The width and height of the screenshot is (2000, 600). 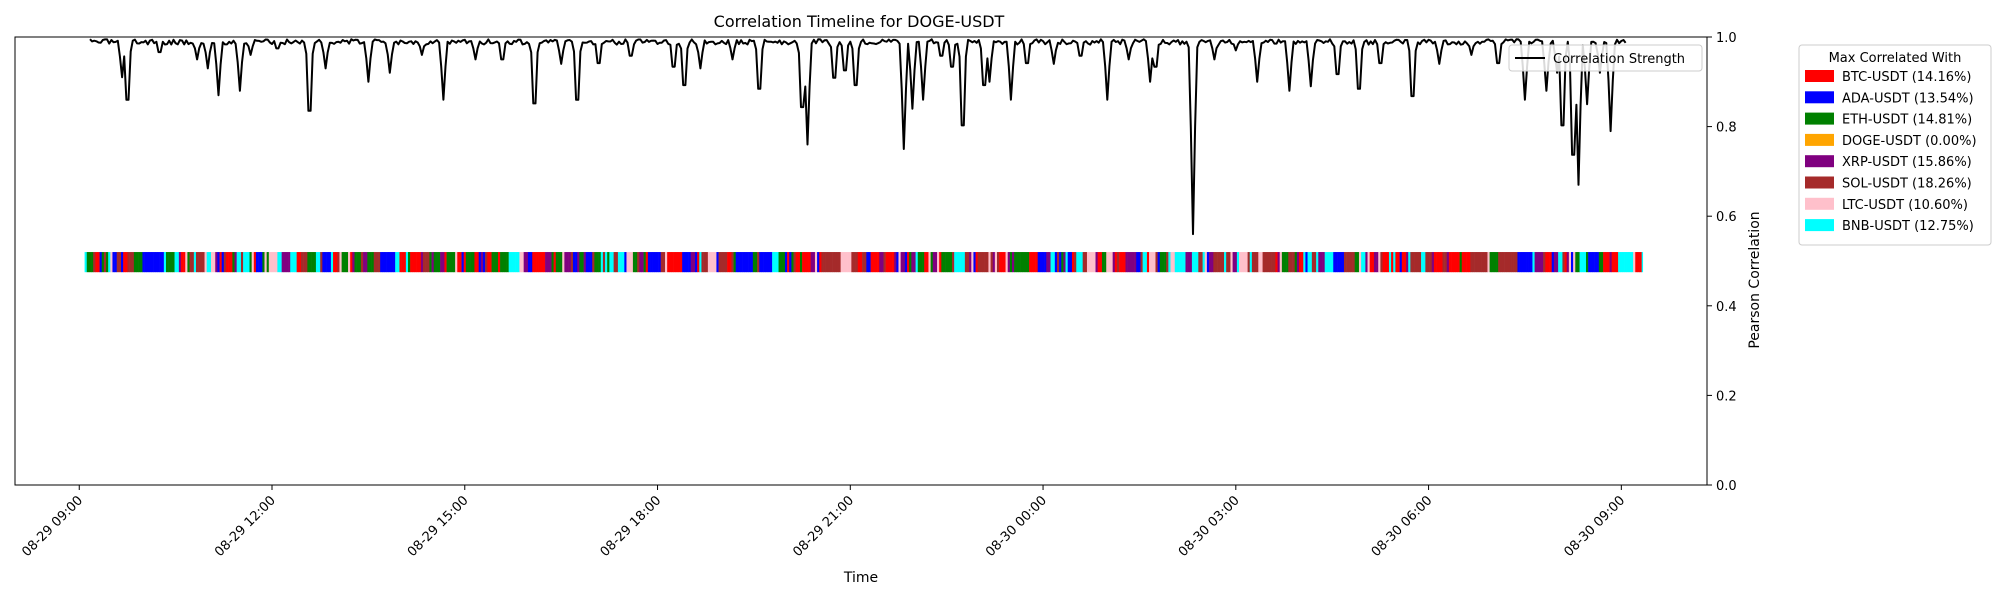 I want to click on x-tick-label: 08-29 15:00, so click(x=438, y=526).